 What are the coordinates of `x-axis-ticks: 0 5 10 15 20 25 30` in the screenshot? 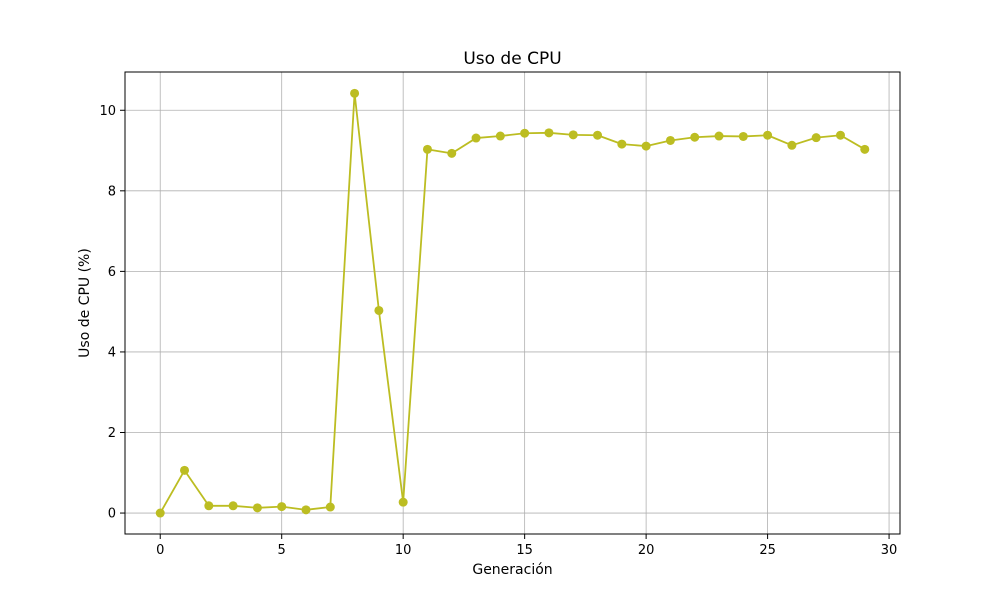 It's located at (526, 546).